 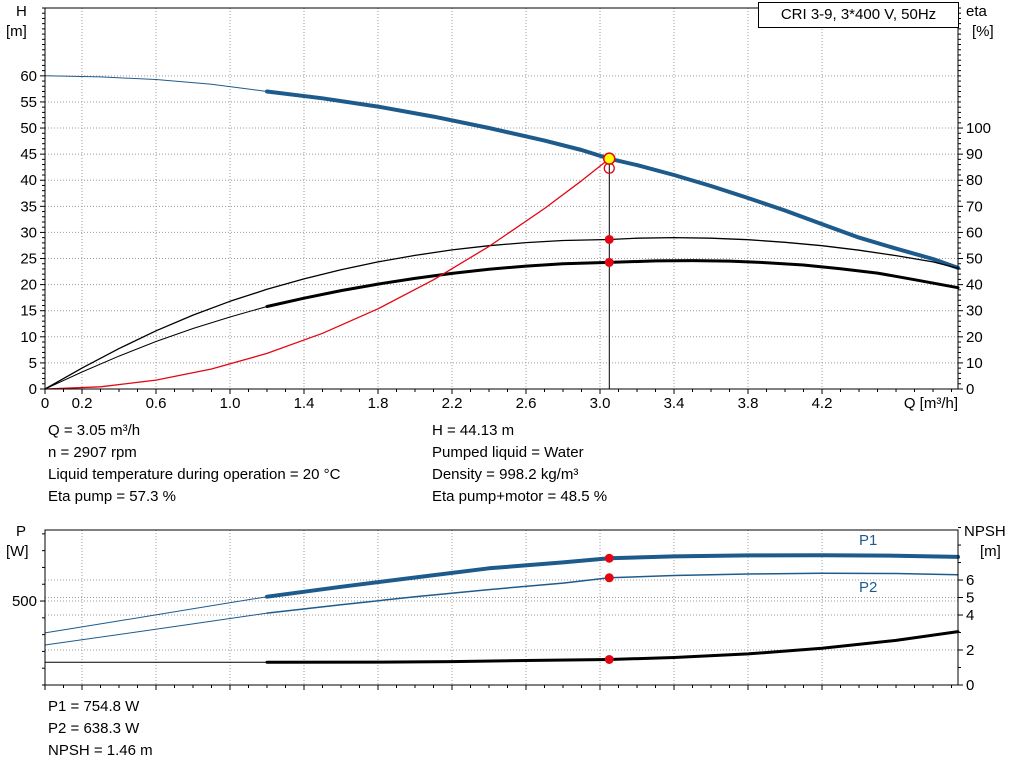 What do you see at coordinates (674, 403) in the screenshot?
I see `x-tick-label: 3.4` at bounding box center [674, 403].